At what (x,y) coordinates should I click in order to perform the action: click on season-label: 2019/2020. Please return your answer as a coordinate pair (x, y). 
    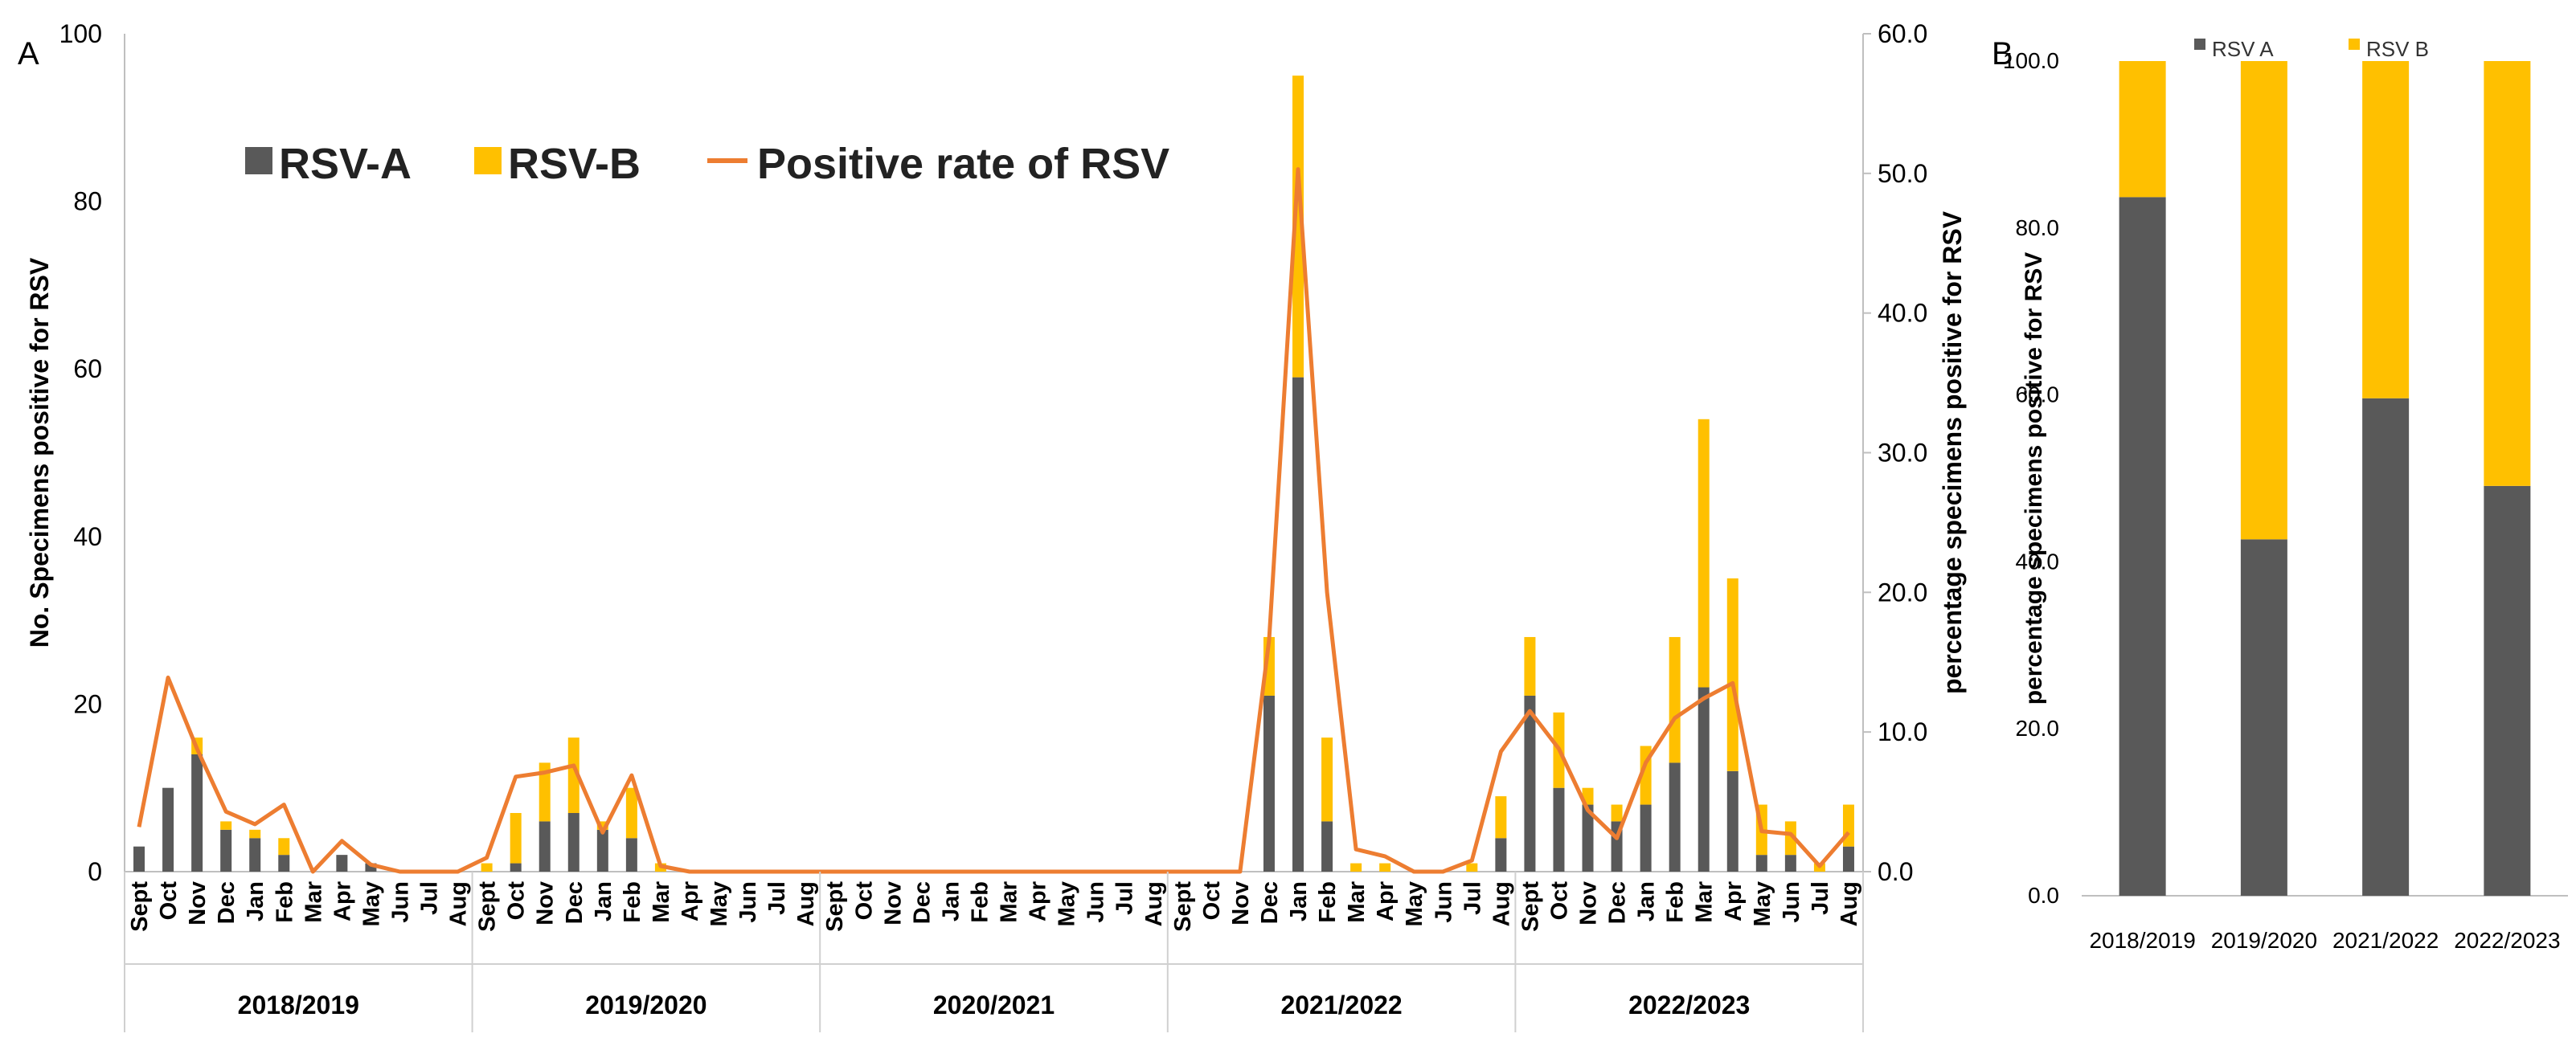
    Looking at the image, I should click on (645, 1005).